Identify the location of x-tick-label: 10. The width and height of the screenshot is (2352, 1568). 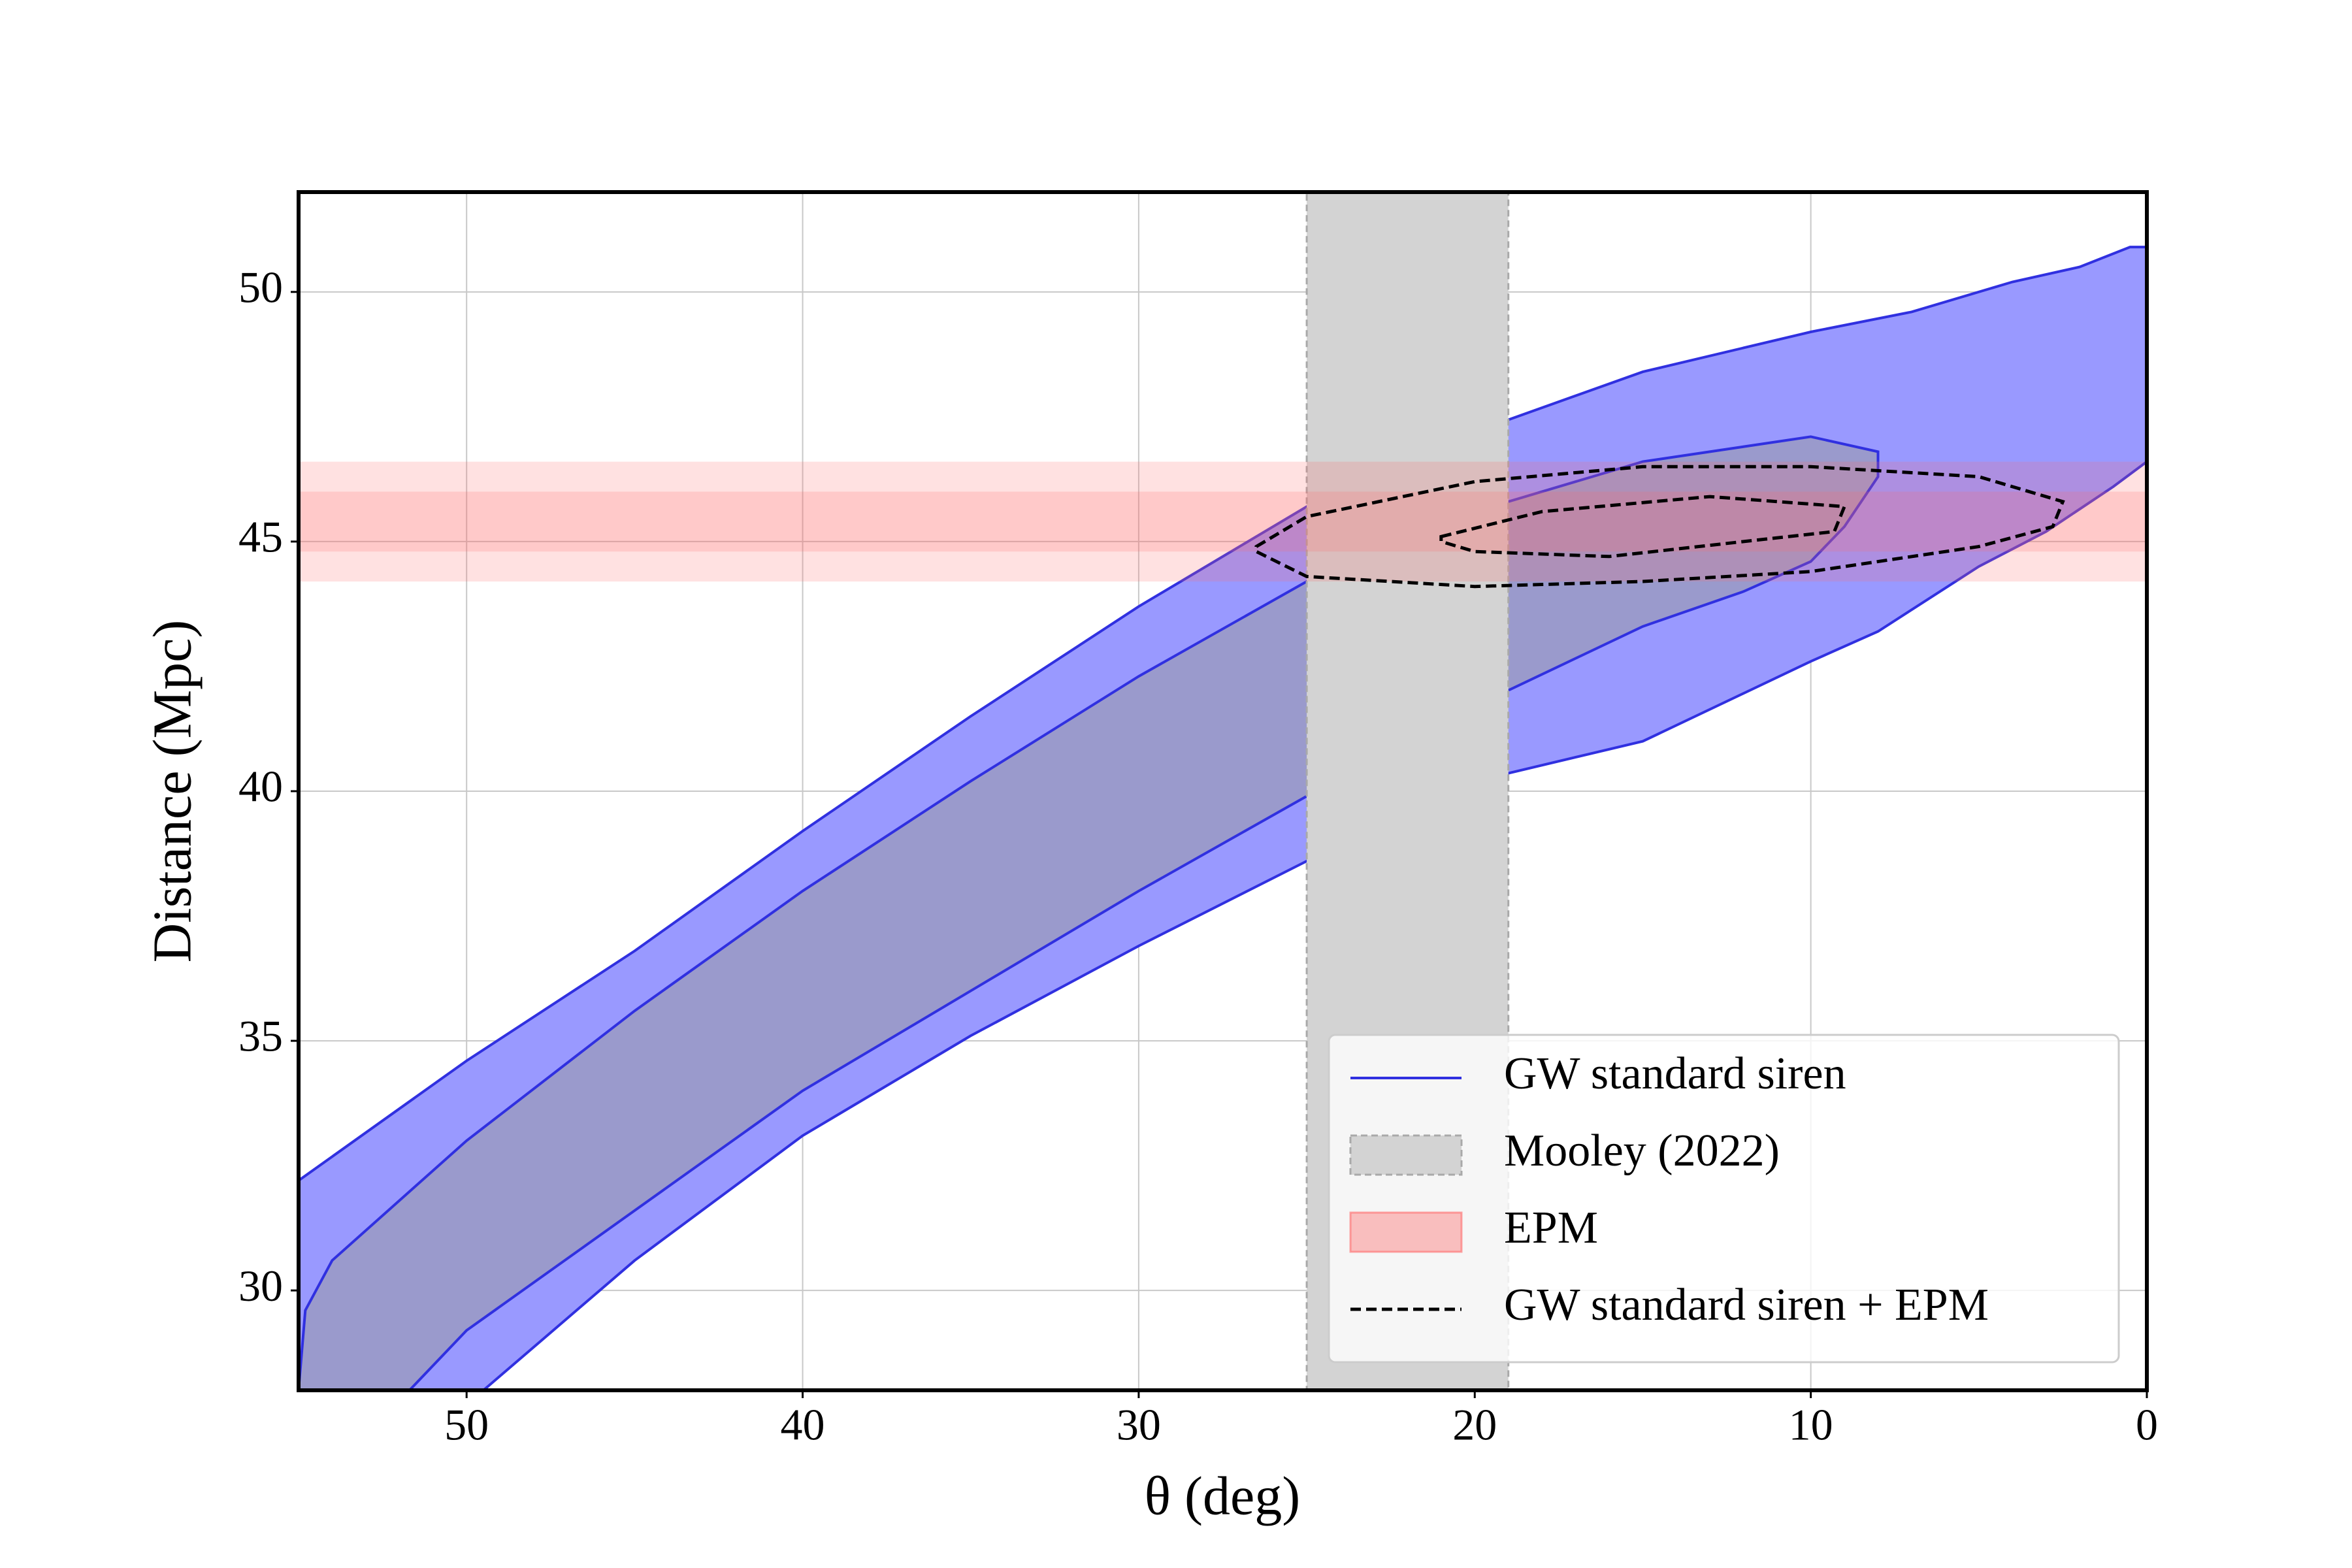
(1811, 1425).